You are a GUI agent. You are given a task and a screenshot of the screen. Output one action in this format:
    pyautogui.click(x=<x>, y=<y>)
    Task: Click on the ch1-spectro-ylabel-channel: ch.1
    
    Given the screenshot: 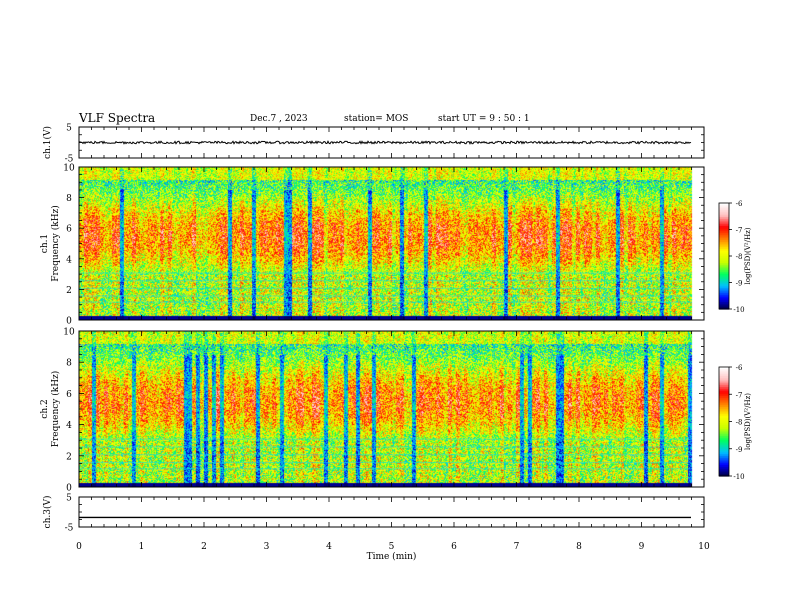 What is the action you would take?
    pyautogui.click(x=45, y=243)
    